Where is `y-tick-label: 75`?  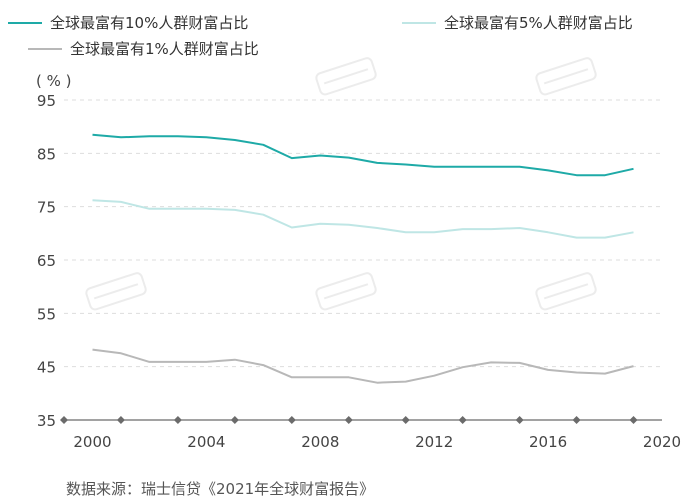 y-tick-label: 75 is located at coordinates (46, 208).